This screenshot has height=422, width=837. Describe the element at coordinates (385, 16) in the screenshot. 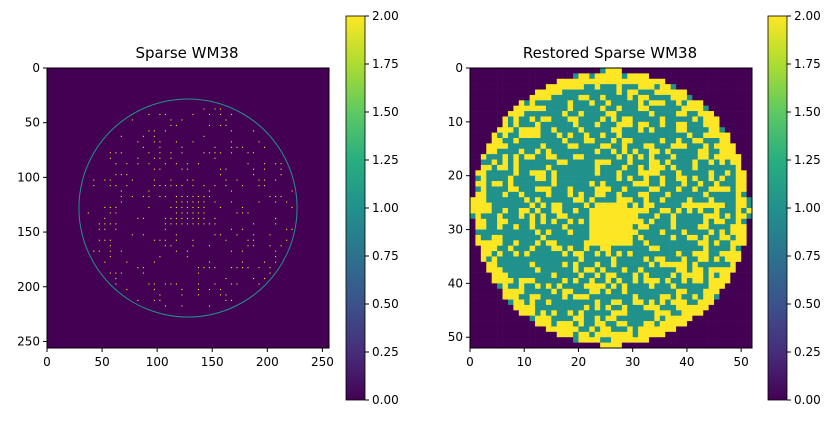

I see `left-colorbar-tick-label: 2.00` at that location.